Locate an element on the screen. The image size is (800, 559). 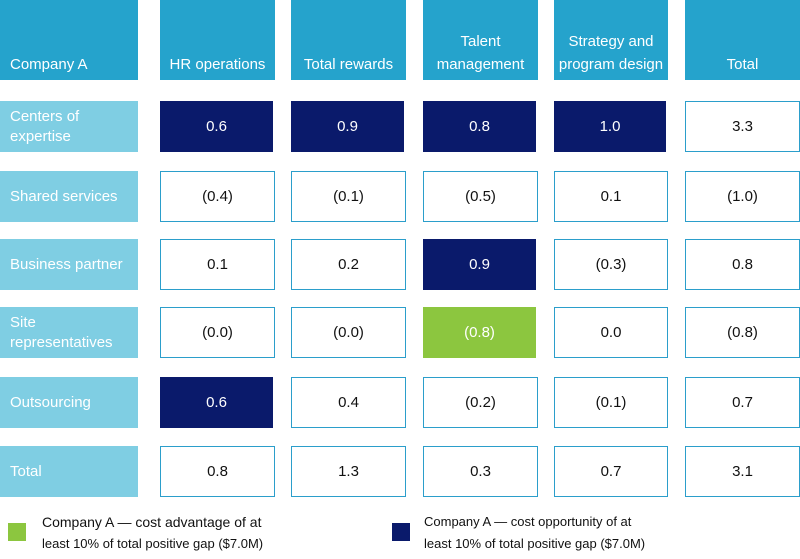
column-header: Total rewards is located at coordinates (348, 40).